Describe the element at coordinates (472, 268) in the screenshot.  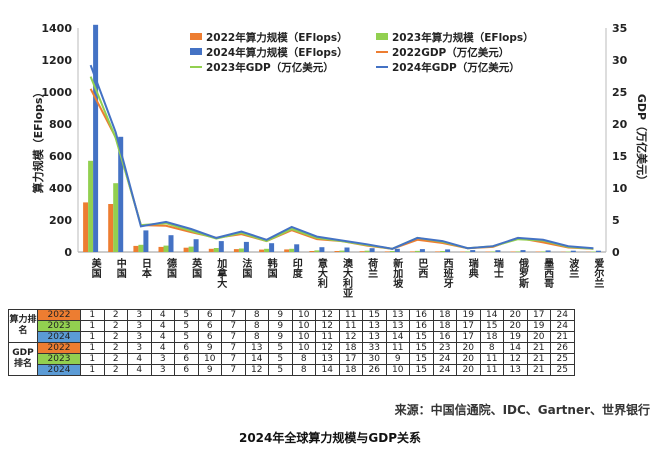
I see `x-tick-label: 瑞典` at that location.